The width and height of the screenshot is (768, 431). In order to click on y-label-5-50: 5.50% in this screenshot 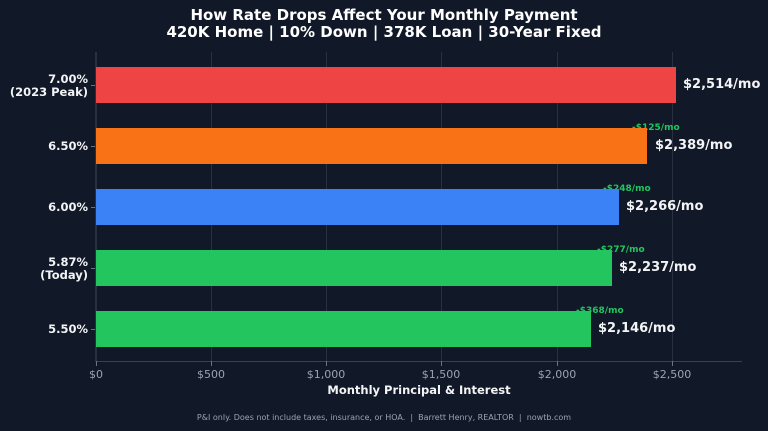, I will do `click(68, 329)`.